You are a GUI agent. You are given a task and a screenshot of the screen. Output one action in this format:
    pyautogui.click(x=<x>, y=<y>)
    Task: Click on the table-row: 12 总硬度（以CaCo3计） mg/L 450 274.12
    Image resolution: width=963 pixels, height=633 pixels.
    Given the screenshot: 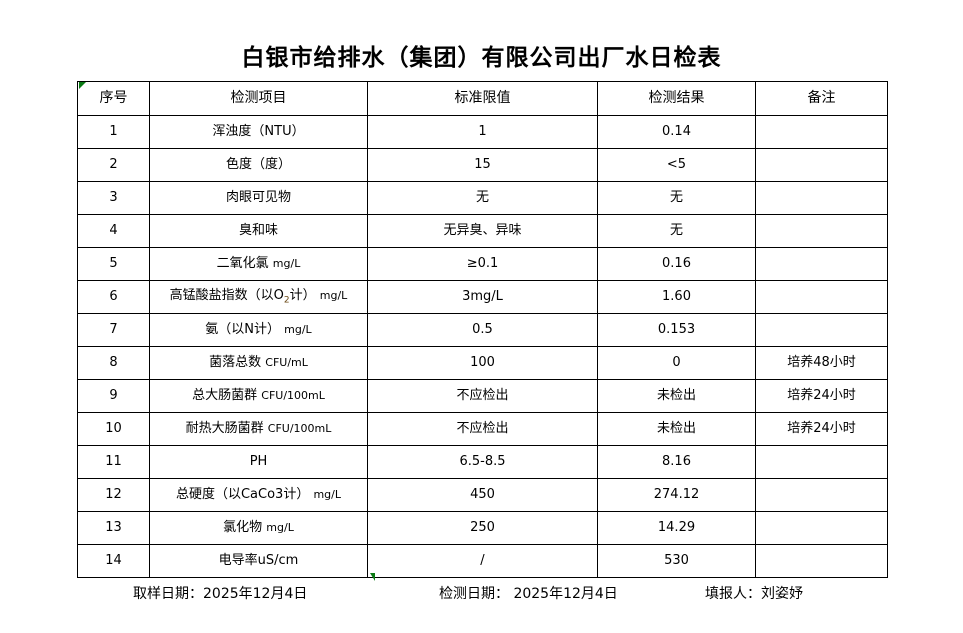 What is the action you would take?
    pyautogui.click(x=482, y=495)
    